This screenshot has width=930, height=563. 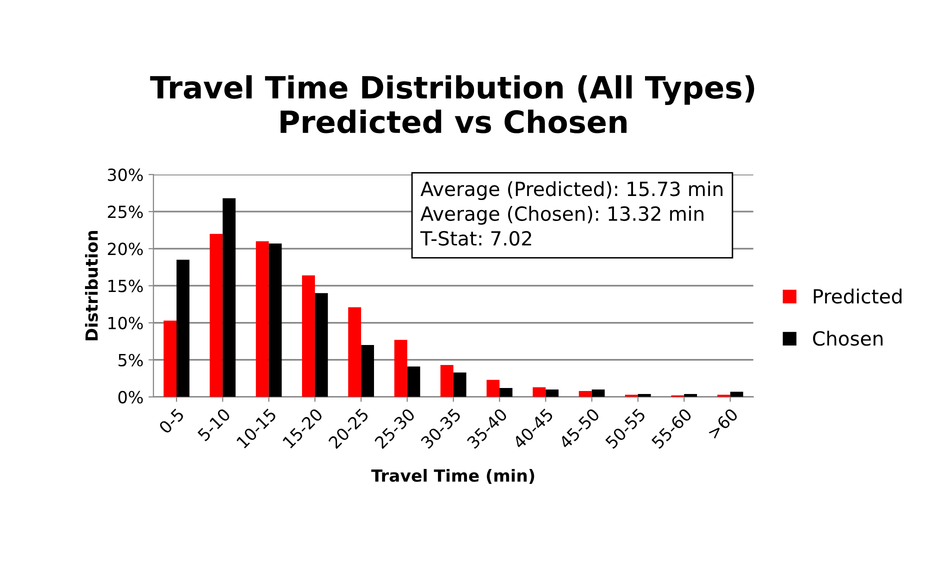 What do you see at coordinates (91, 285) in the screenshot?
I see `y-axis-title: Distribution` at bounding box center [91, 285].